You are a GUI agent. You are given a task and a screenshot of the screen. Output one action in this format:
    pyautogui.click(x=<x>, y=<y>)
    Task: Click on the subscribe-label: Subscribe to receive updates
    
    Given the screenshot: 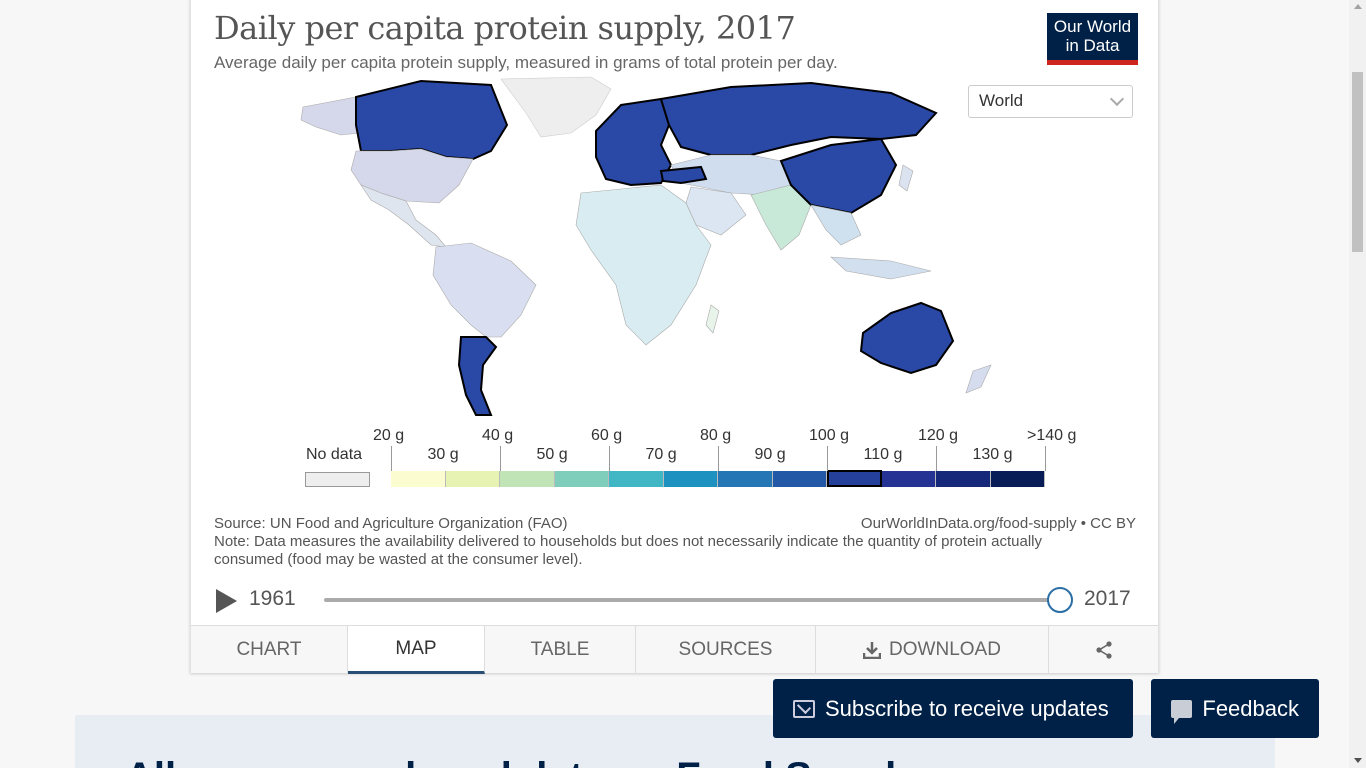 What is the action you would take?
    pyautogui.click(x=967, y=708)
    